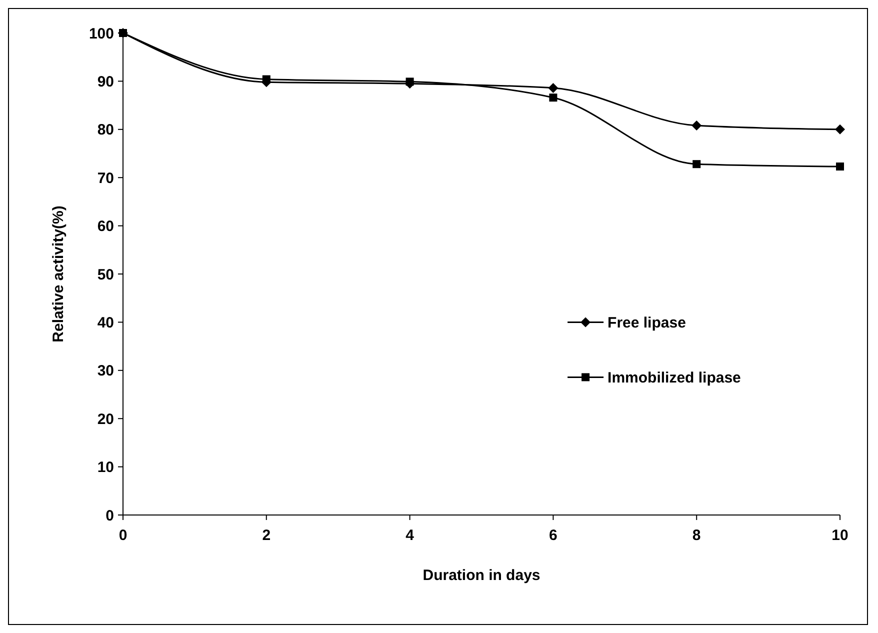 This screenshot has width=878, height=633. I want to click on legend-label: Immobilized lipase, so click(674, 377).